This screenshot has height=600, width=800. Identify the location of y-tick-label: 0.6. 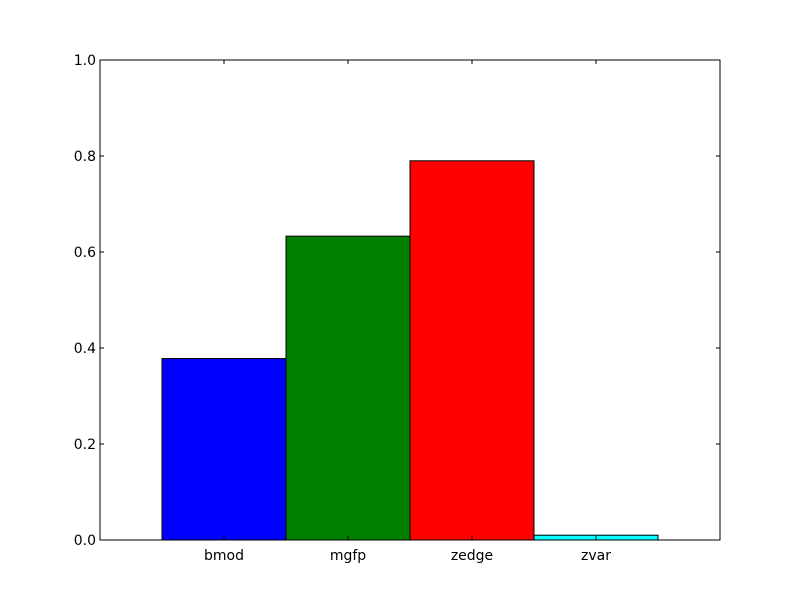
(85, 253).